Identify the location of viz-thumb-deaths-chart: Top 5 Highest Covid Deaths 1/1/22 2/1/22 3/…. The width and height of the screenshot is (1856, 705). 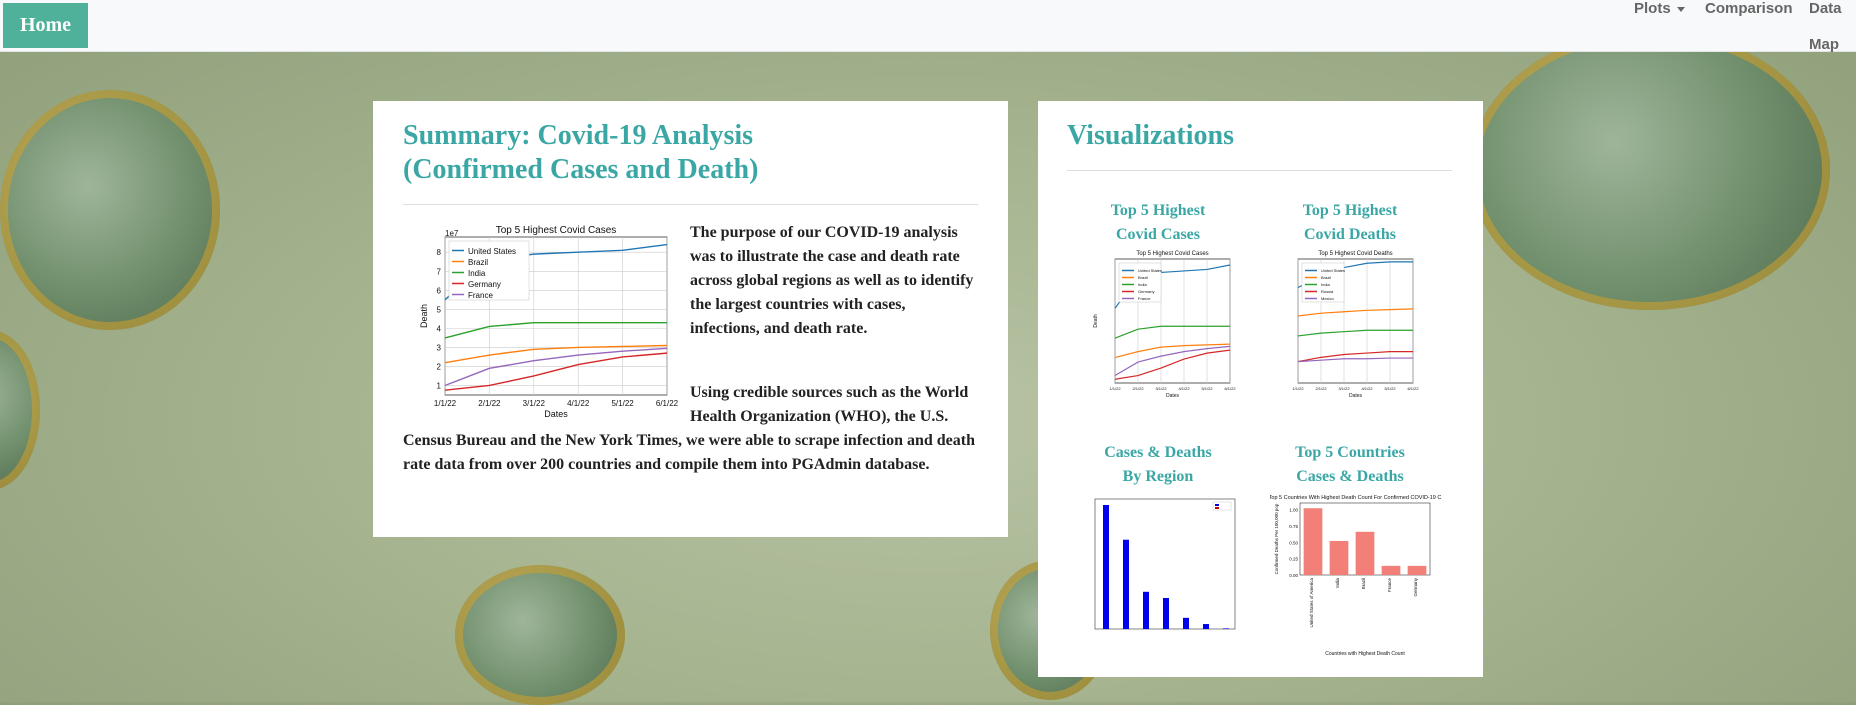
(1351, 327).